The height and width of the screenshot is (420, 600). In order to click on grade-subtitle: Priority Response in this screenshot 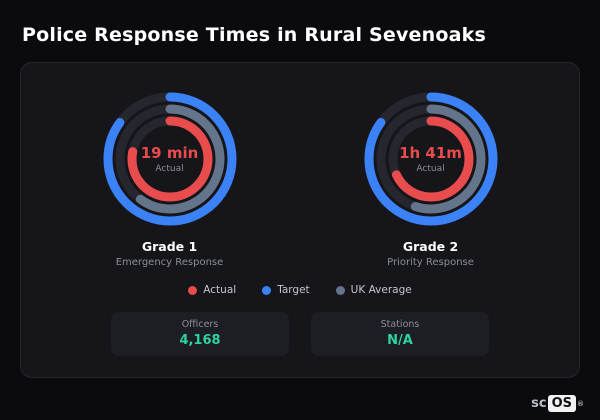, I will do `click(430, 262)`.